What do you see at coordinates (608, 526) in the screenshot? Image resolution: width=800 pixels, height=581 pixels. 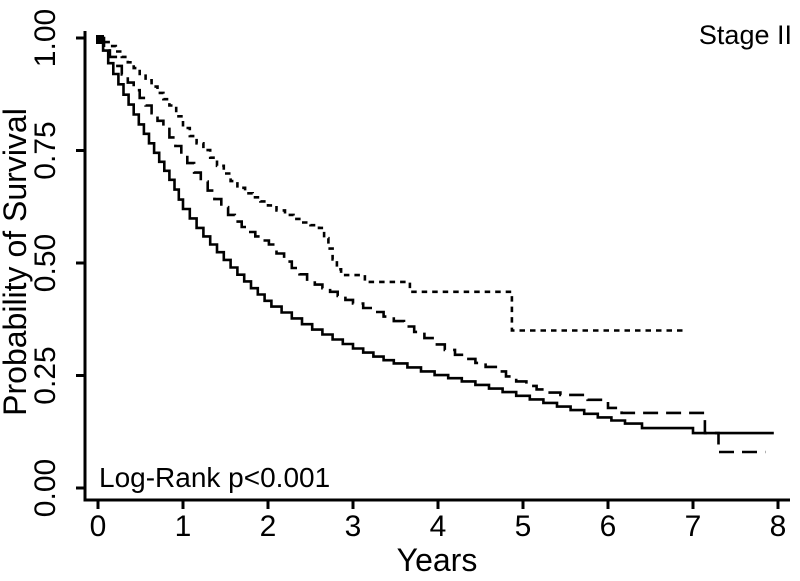 I see `x-tick-label: 6` at bounding box center [608, 526].